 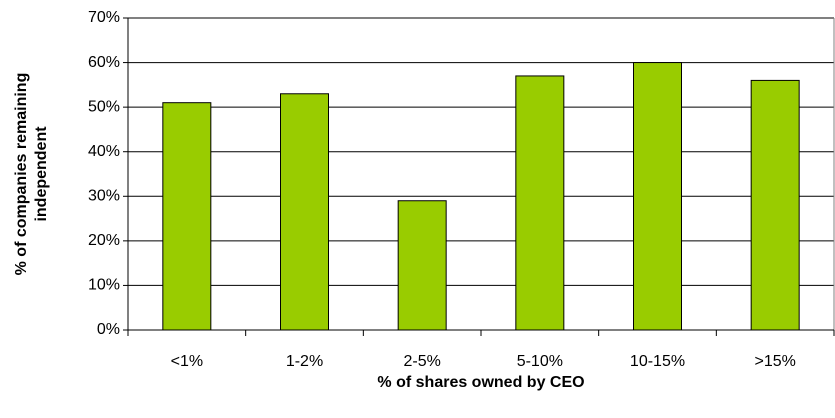 I want to click on y-tick-label: 40%, so click(x=104, y=151).